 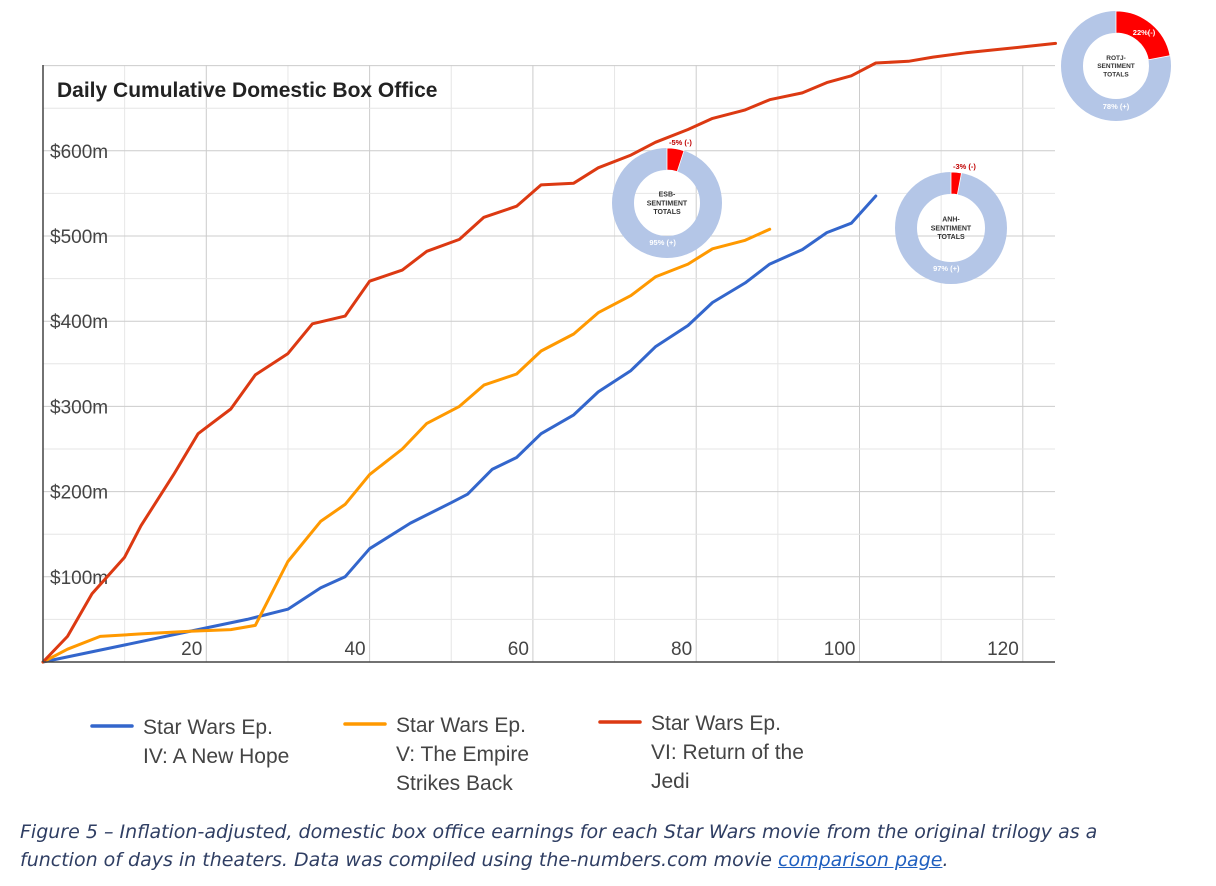 I want to click on y-tick-label: $600m, so click(x=79, y=152).